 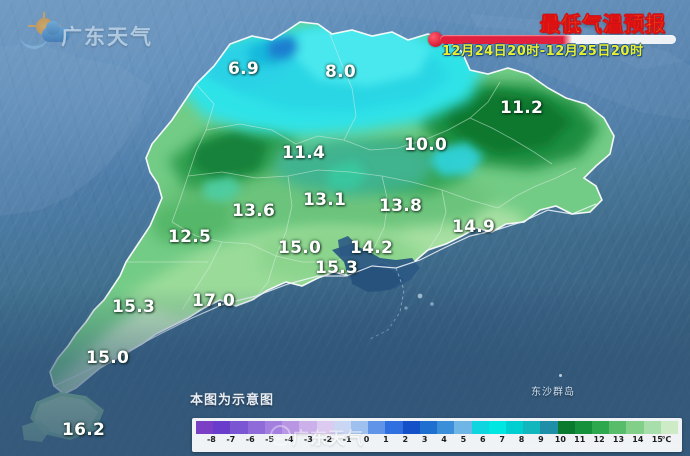 What do you see at coordinates (386, 439) in the screenshot?
I see `legend-tick: 1` at bounding box center [386, 439].